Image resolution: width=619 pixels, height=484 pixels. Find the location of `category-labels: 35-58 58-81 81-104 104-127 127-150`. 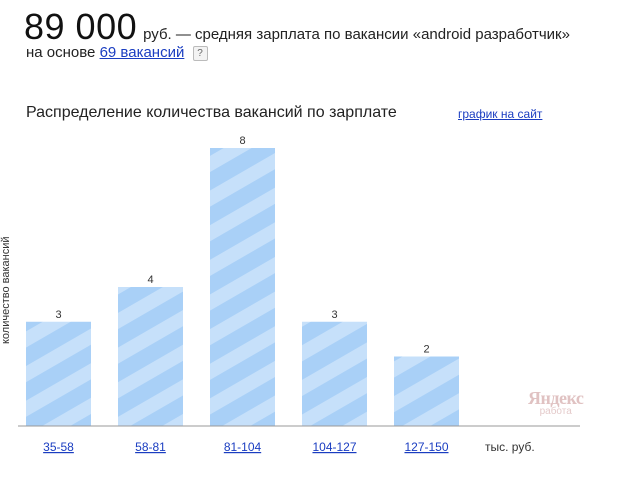

category-labels: 35-58 58-81 81-104 104-127 127-150 is located at coordinates (246, 447).